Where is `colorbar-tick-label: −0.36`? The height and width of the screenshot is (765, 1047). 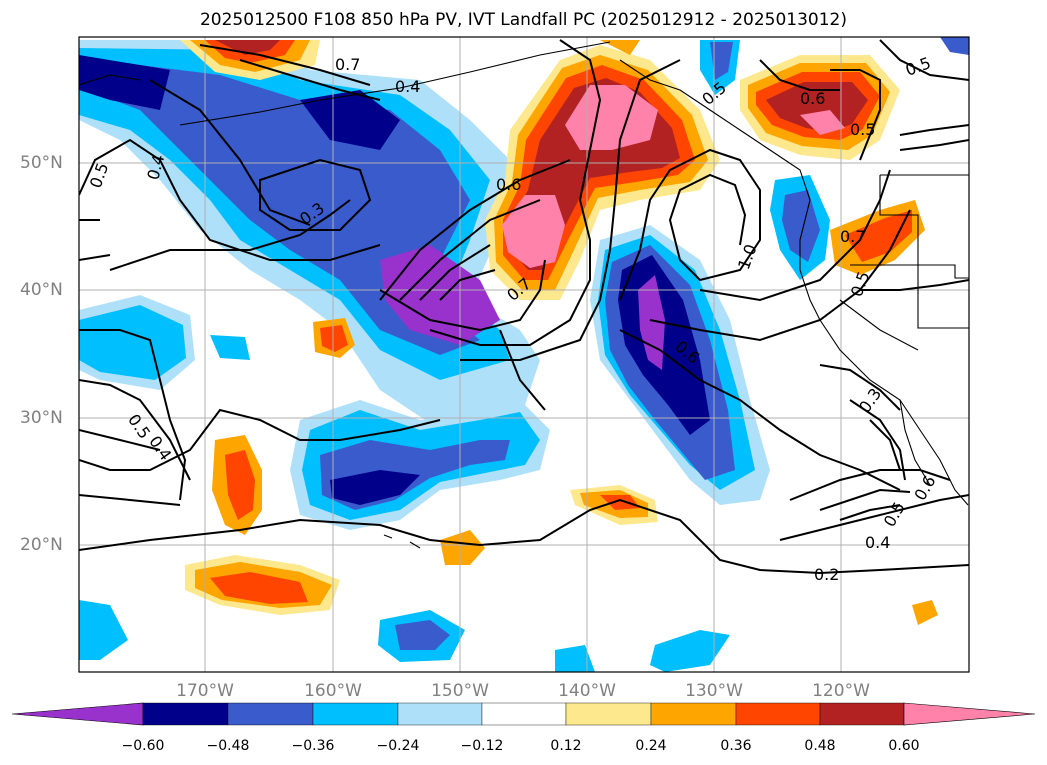
colorbar-tick-label: −0.36 is located at coordinates (313, 746).